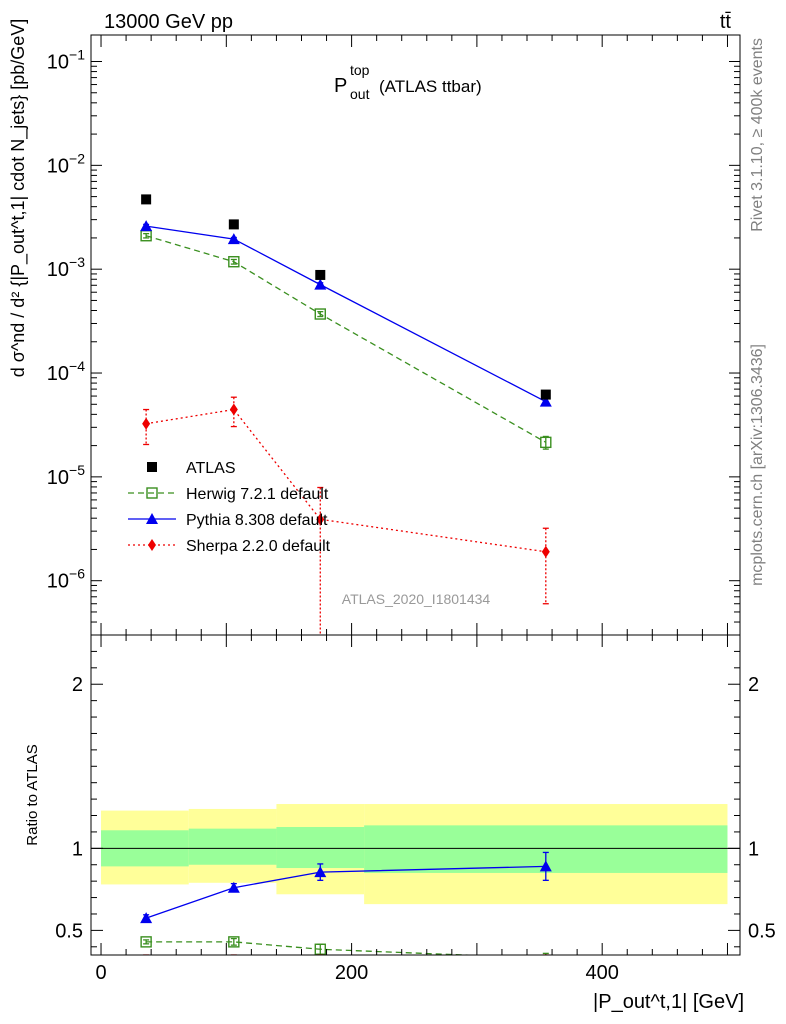 The image size is (786, 1024). Describe the element at coordinates (257, 494) in the screenshot. I see `legend-label: Herwig 7.2.1 default` at that location.